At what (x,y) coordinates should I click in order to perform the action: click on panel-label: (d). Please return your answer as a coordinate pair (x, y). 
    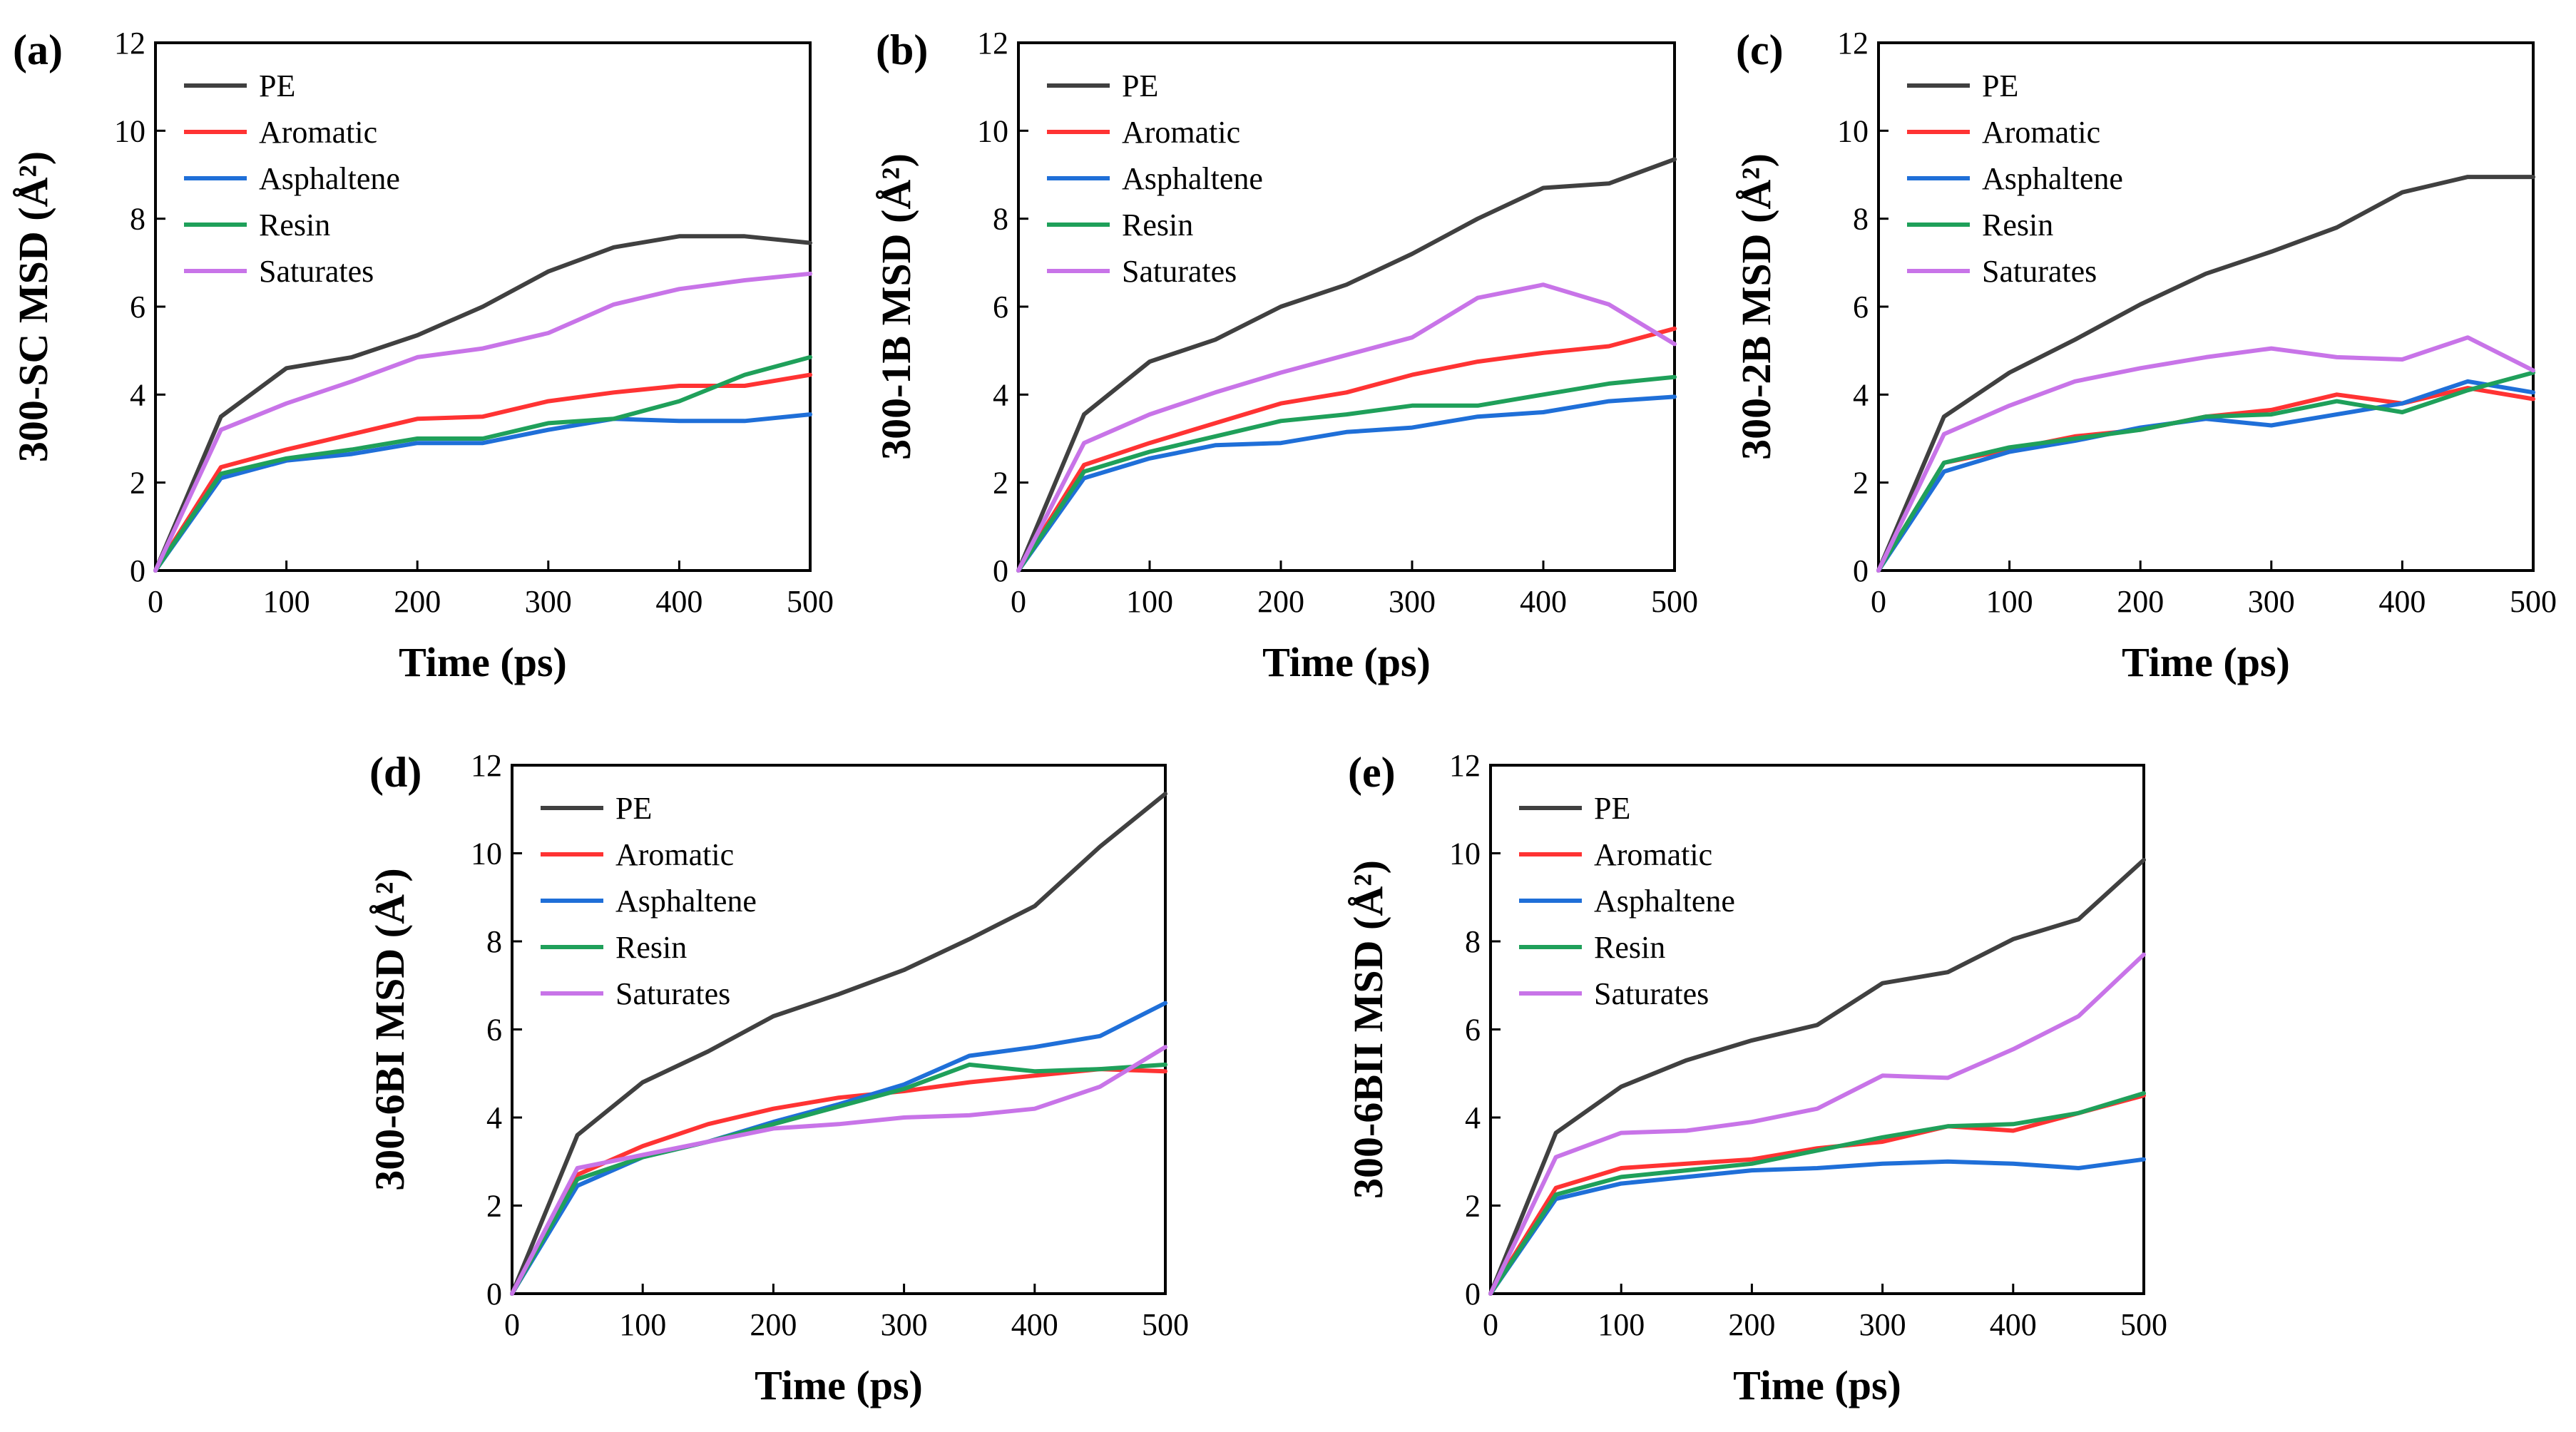
    Looking at the image, I should click on (395, 773).